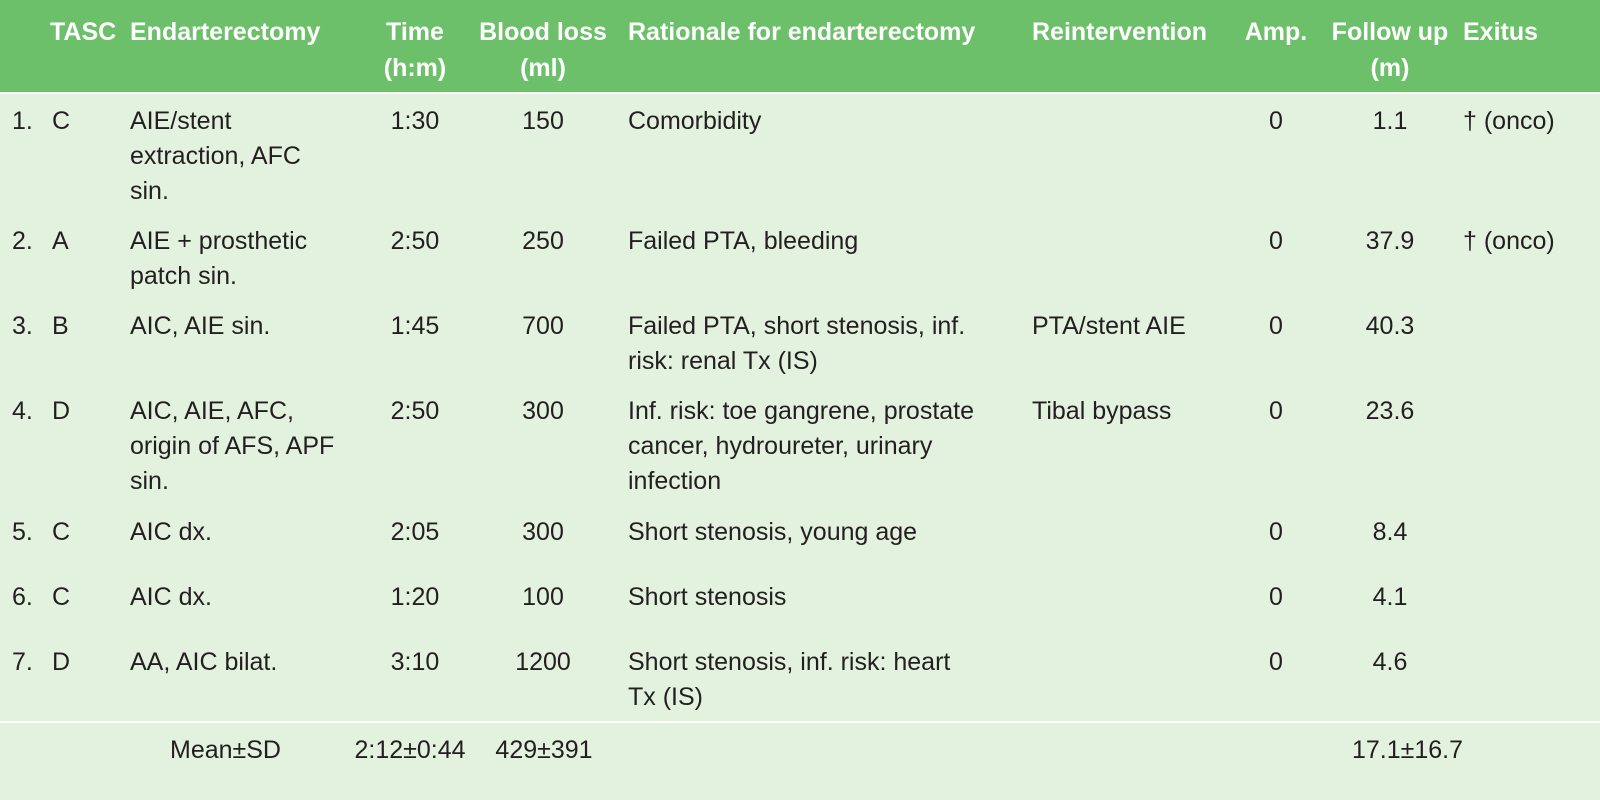 This screenshot has height=800, width=1600. What do you see at coordinates (415, 50) in the screenshot?
I see `header-time: Time (h:m)` at bounding box center [415, 50].